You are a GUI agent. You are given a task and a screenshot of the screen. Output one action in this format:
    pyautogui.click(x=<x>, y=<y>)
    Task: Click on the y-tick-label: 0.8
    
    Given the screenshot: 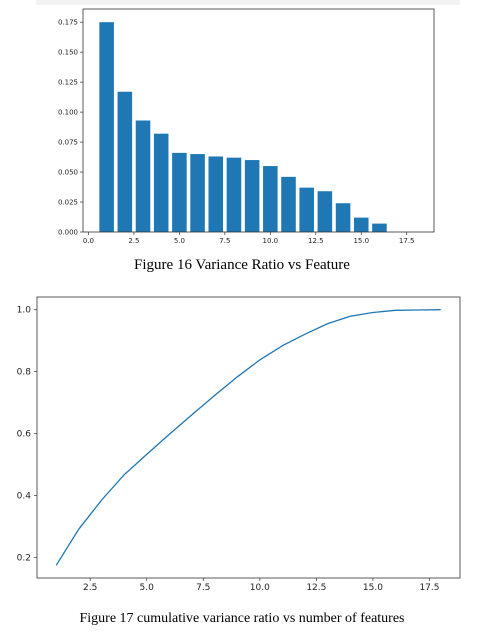 What is the action you would take?
    pyautogui.click(x=24, y=373)
    